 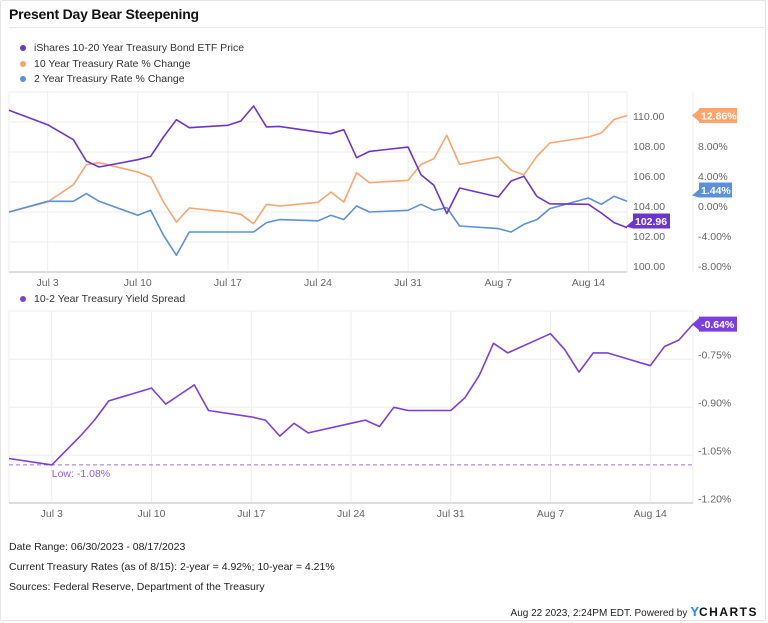 I want to click on spread-last-value-tag-bg, so click(x=714, y=324).